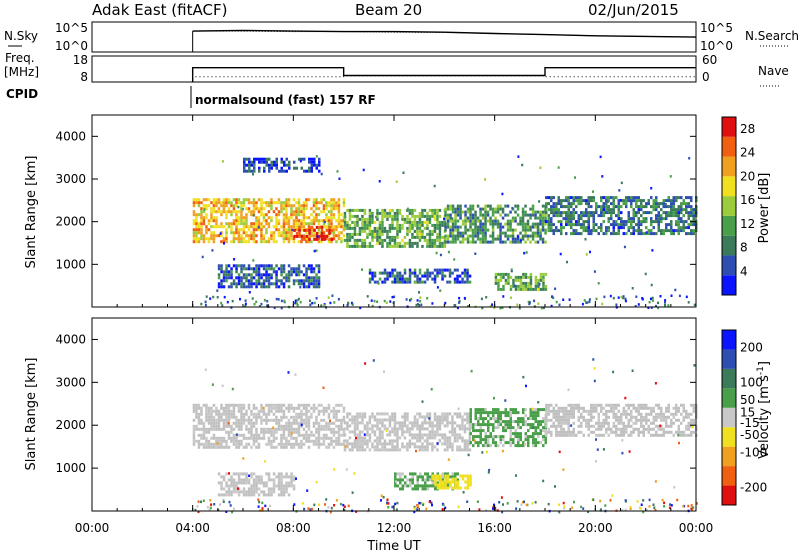  I want to click on freq-panel: 18 8 60 0, so click(395, 68).